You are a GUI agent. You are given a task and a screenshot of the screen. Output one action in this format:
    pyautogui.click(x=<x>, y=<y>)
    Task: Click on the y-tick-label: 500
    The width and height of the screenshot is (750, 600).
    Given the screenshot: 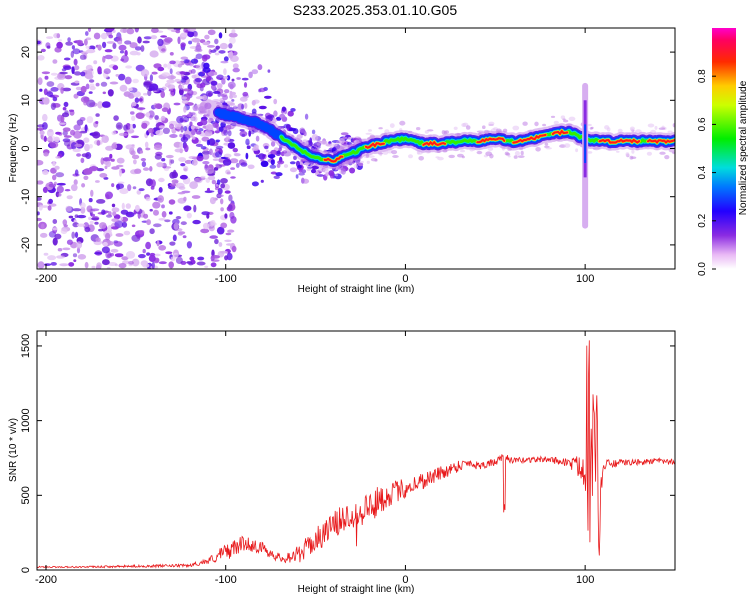 What is the action you would take?
    pyautogui.click(x=26, y=495)
    